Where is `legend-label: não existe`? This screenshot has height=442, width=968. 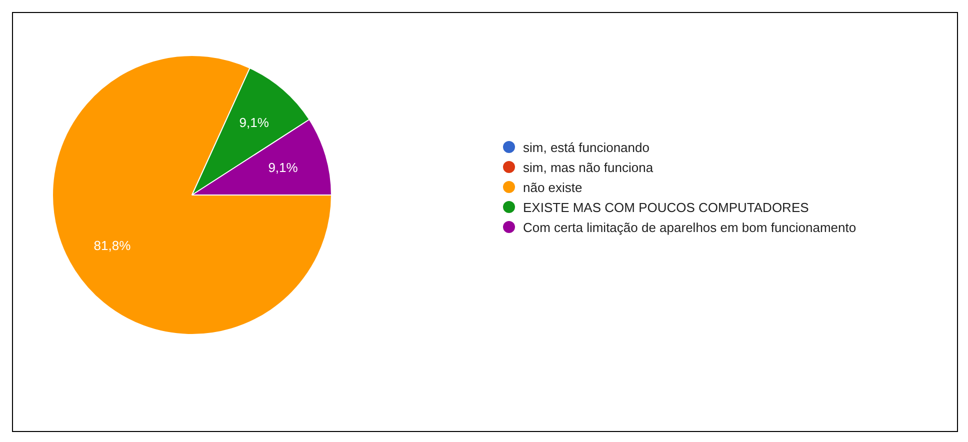 legend-label: não existe is located at coordinates (552, 187).